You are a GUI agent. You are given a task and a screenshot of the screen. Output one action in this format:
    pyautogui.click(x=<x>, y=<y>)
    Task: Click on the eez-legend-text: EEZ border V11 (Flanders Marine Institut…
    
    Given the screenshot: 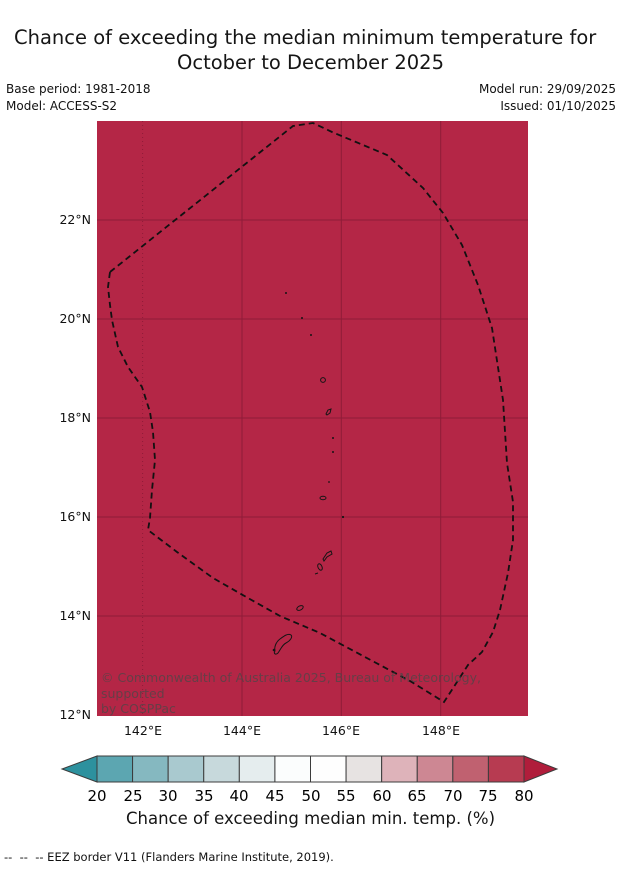 What is the action you would take?
    pyautogui.click(x=188, y=857)
    